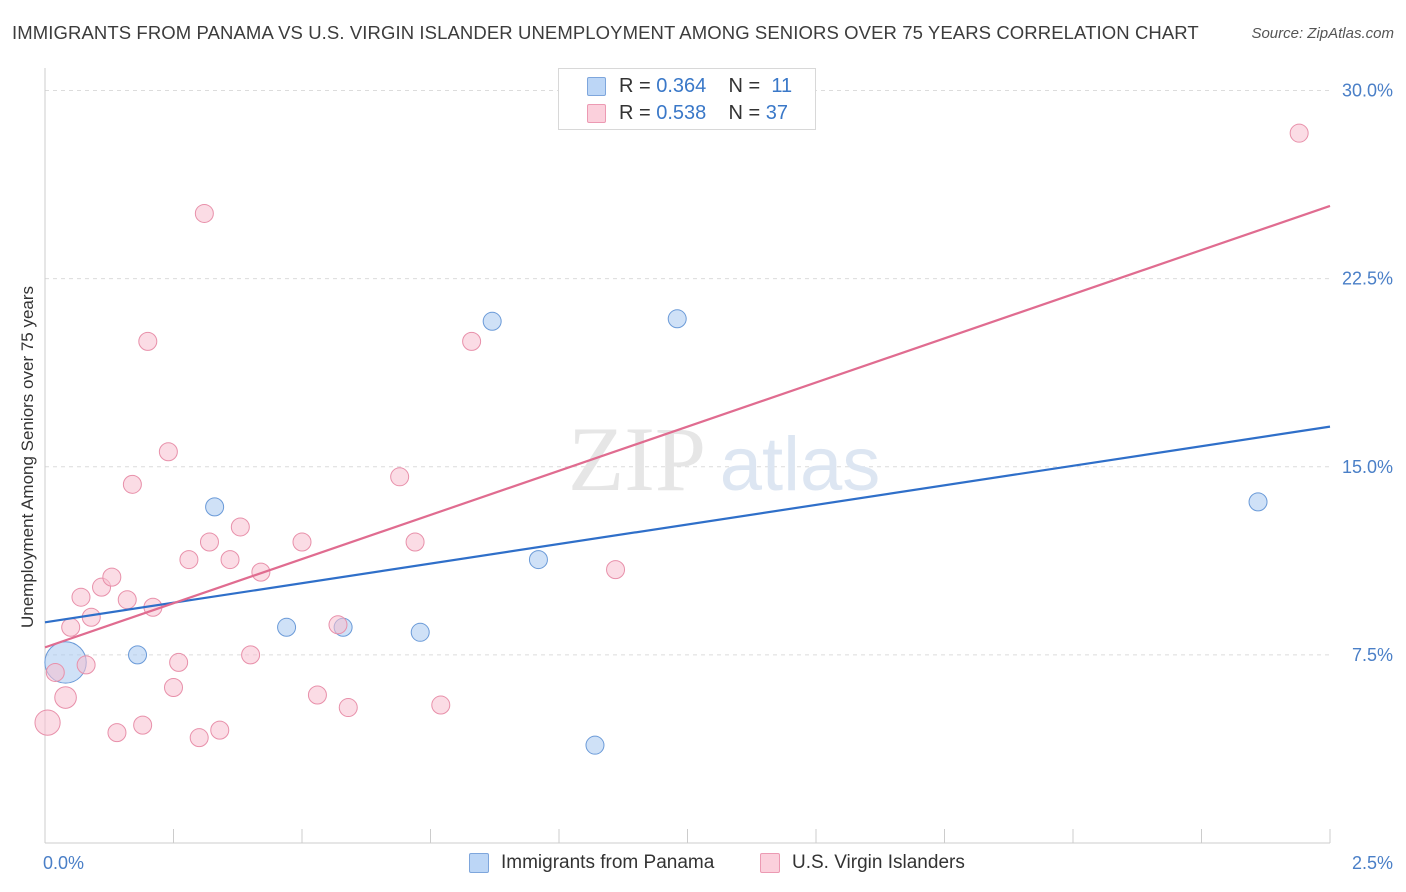  Describe the element at coordinates (596, 113) in the screenshot. I see `legend-swatch-virgin` at that location.